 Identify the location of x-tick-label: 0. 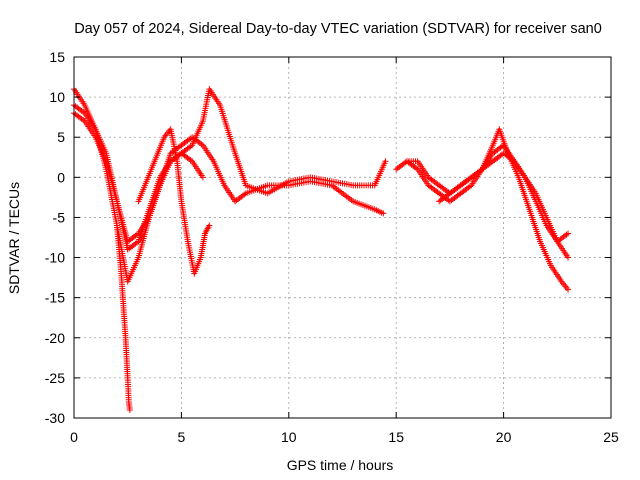
(74, 437).